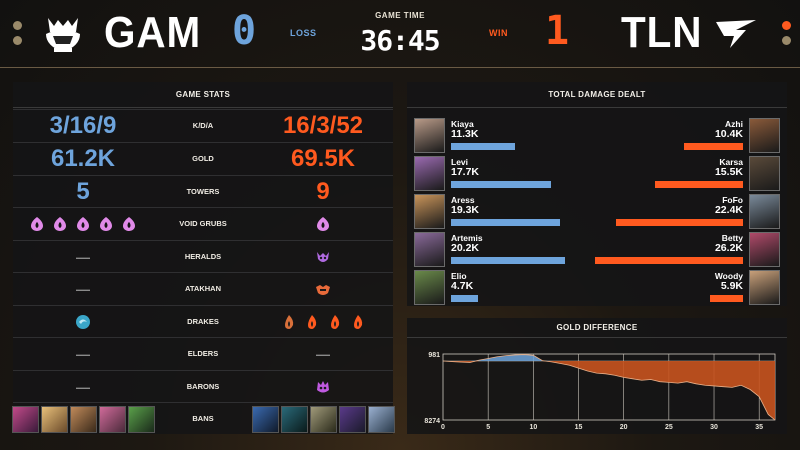 The width and height of the screenshot is (800, 450). What do you see at coordinates (83, 354) in the screenshot?
I see `left-elders: —` at bounding box center [83, 354].